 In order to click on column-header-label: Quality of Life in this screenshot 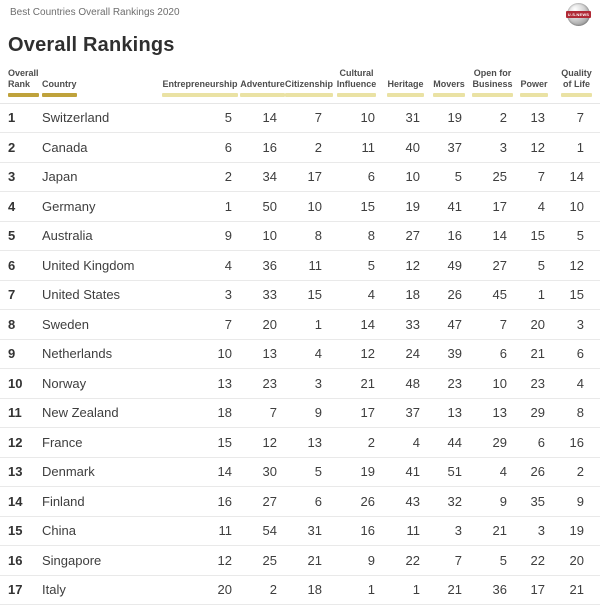, I will do `click(576, 78)`.